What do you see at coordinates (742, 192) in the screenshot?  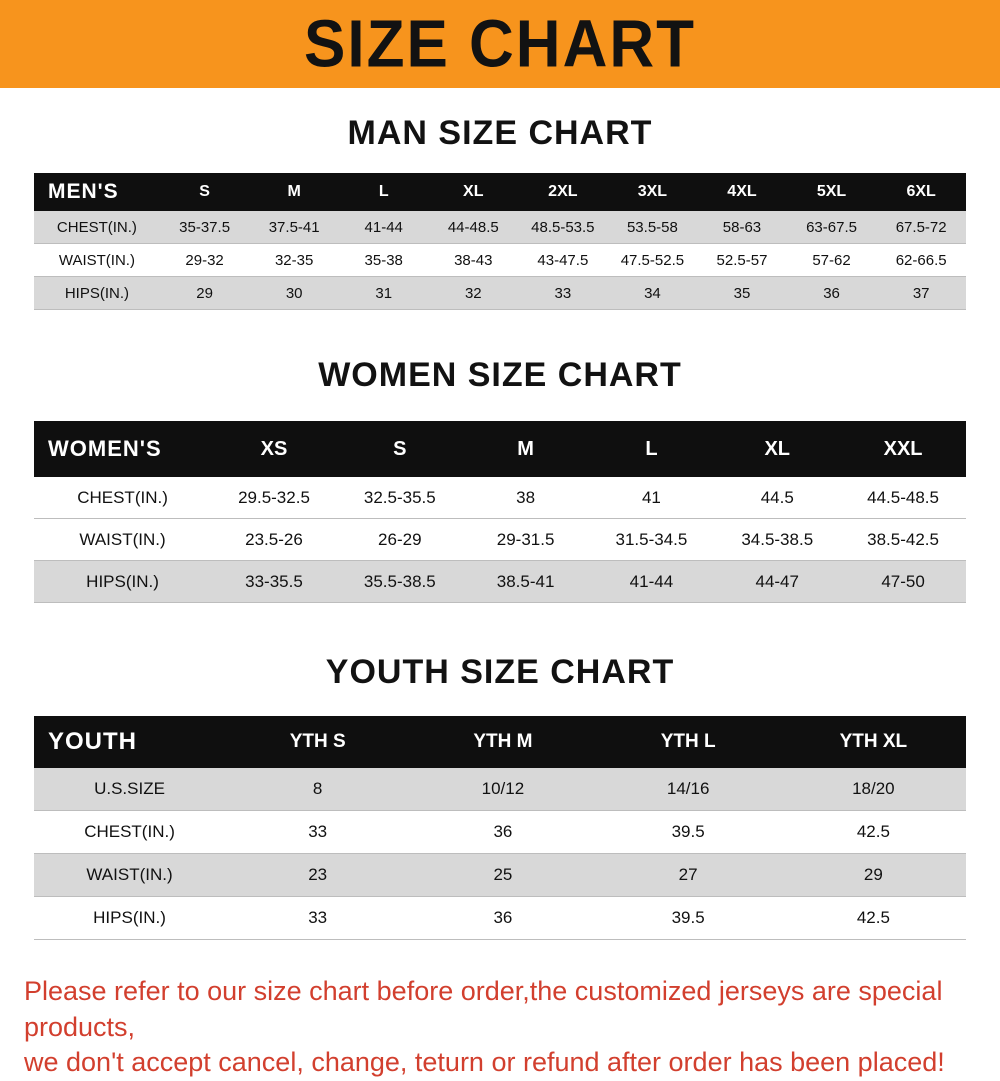 I see `size-header-cell: 4XL` at bounding box center [742, 192].